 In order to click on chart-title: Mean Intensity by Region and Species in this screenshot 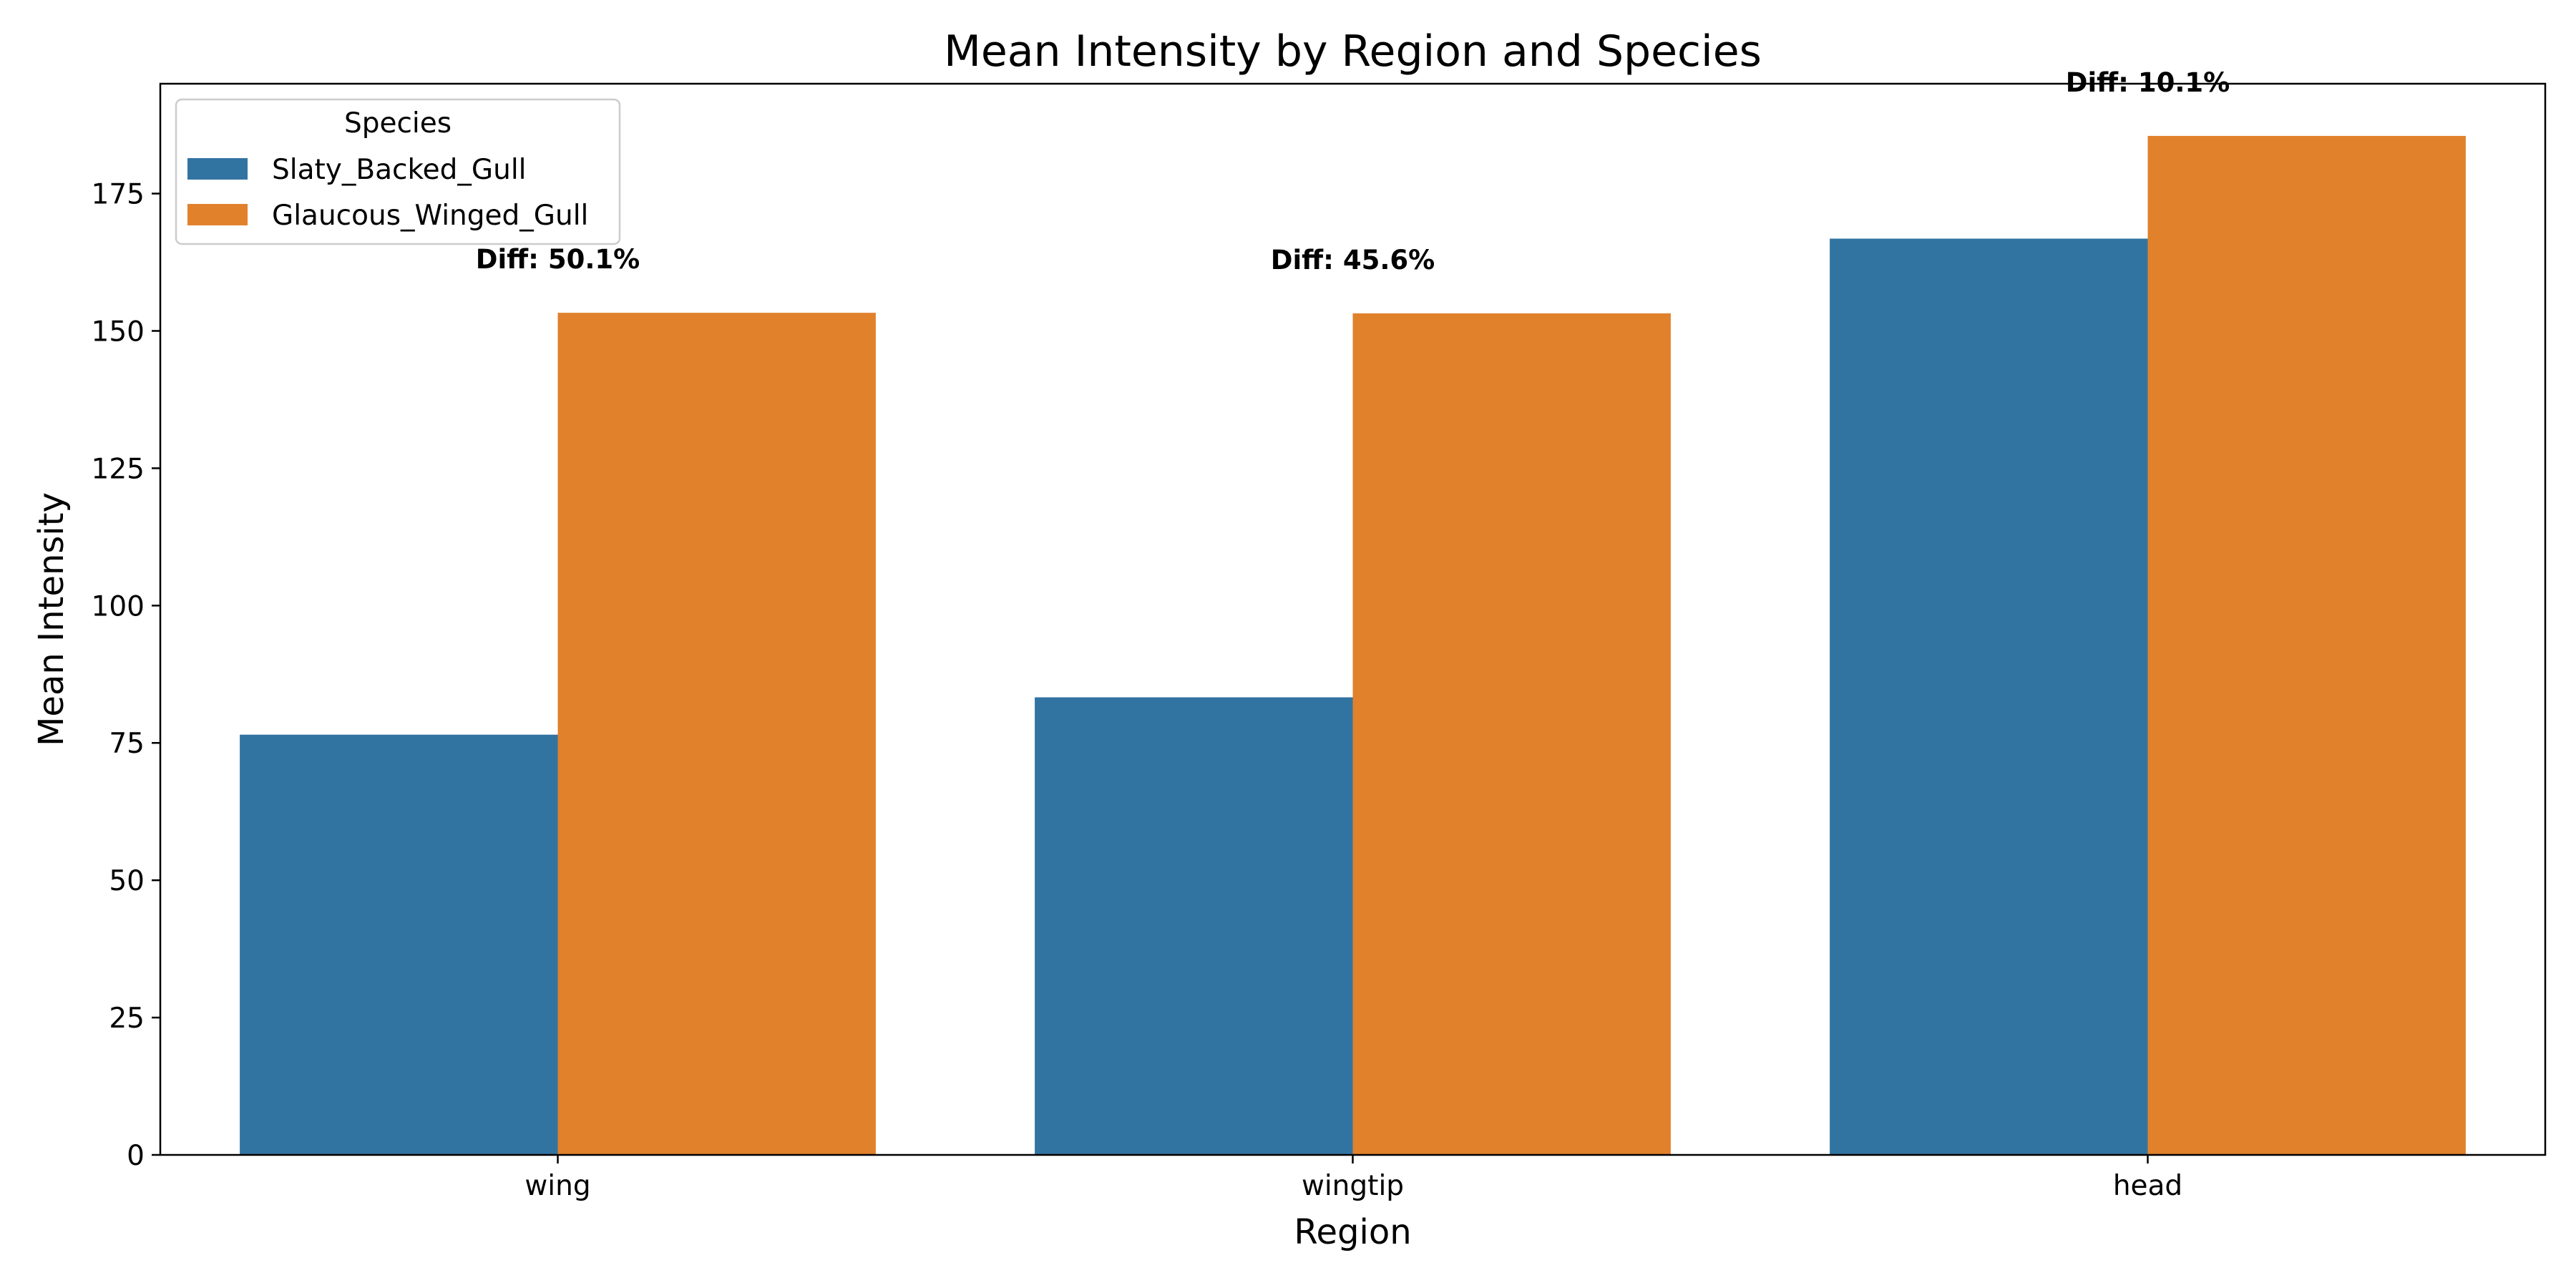, I will do `click(1353, 51)`.